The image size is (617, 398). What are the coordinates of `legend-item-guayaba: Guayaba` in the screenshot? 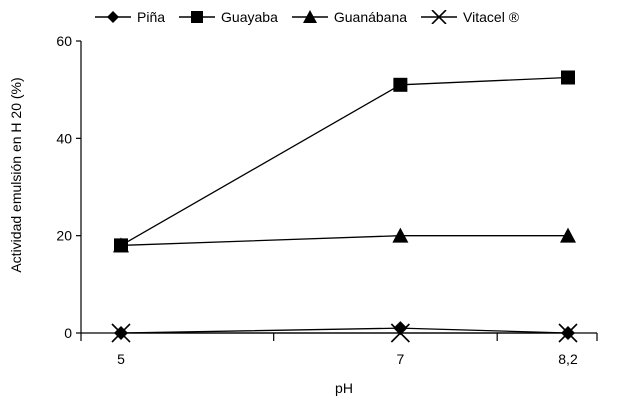 It's located at (228, 17).